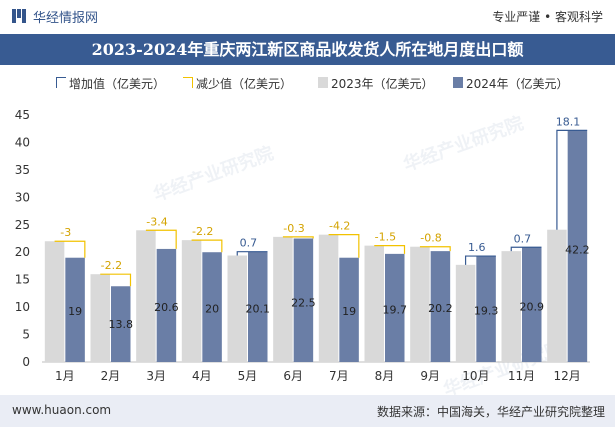 The image size is (615, 427). Describe the element at coordinates (22, 252) in the screenshot. I see `y-tick-label: 20` at that location.